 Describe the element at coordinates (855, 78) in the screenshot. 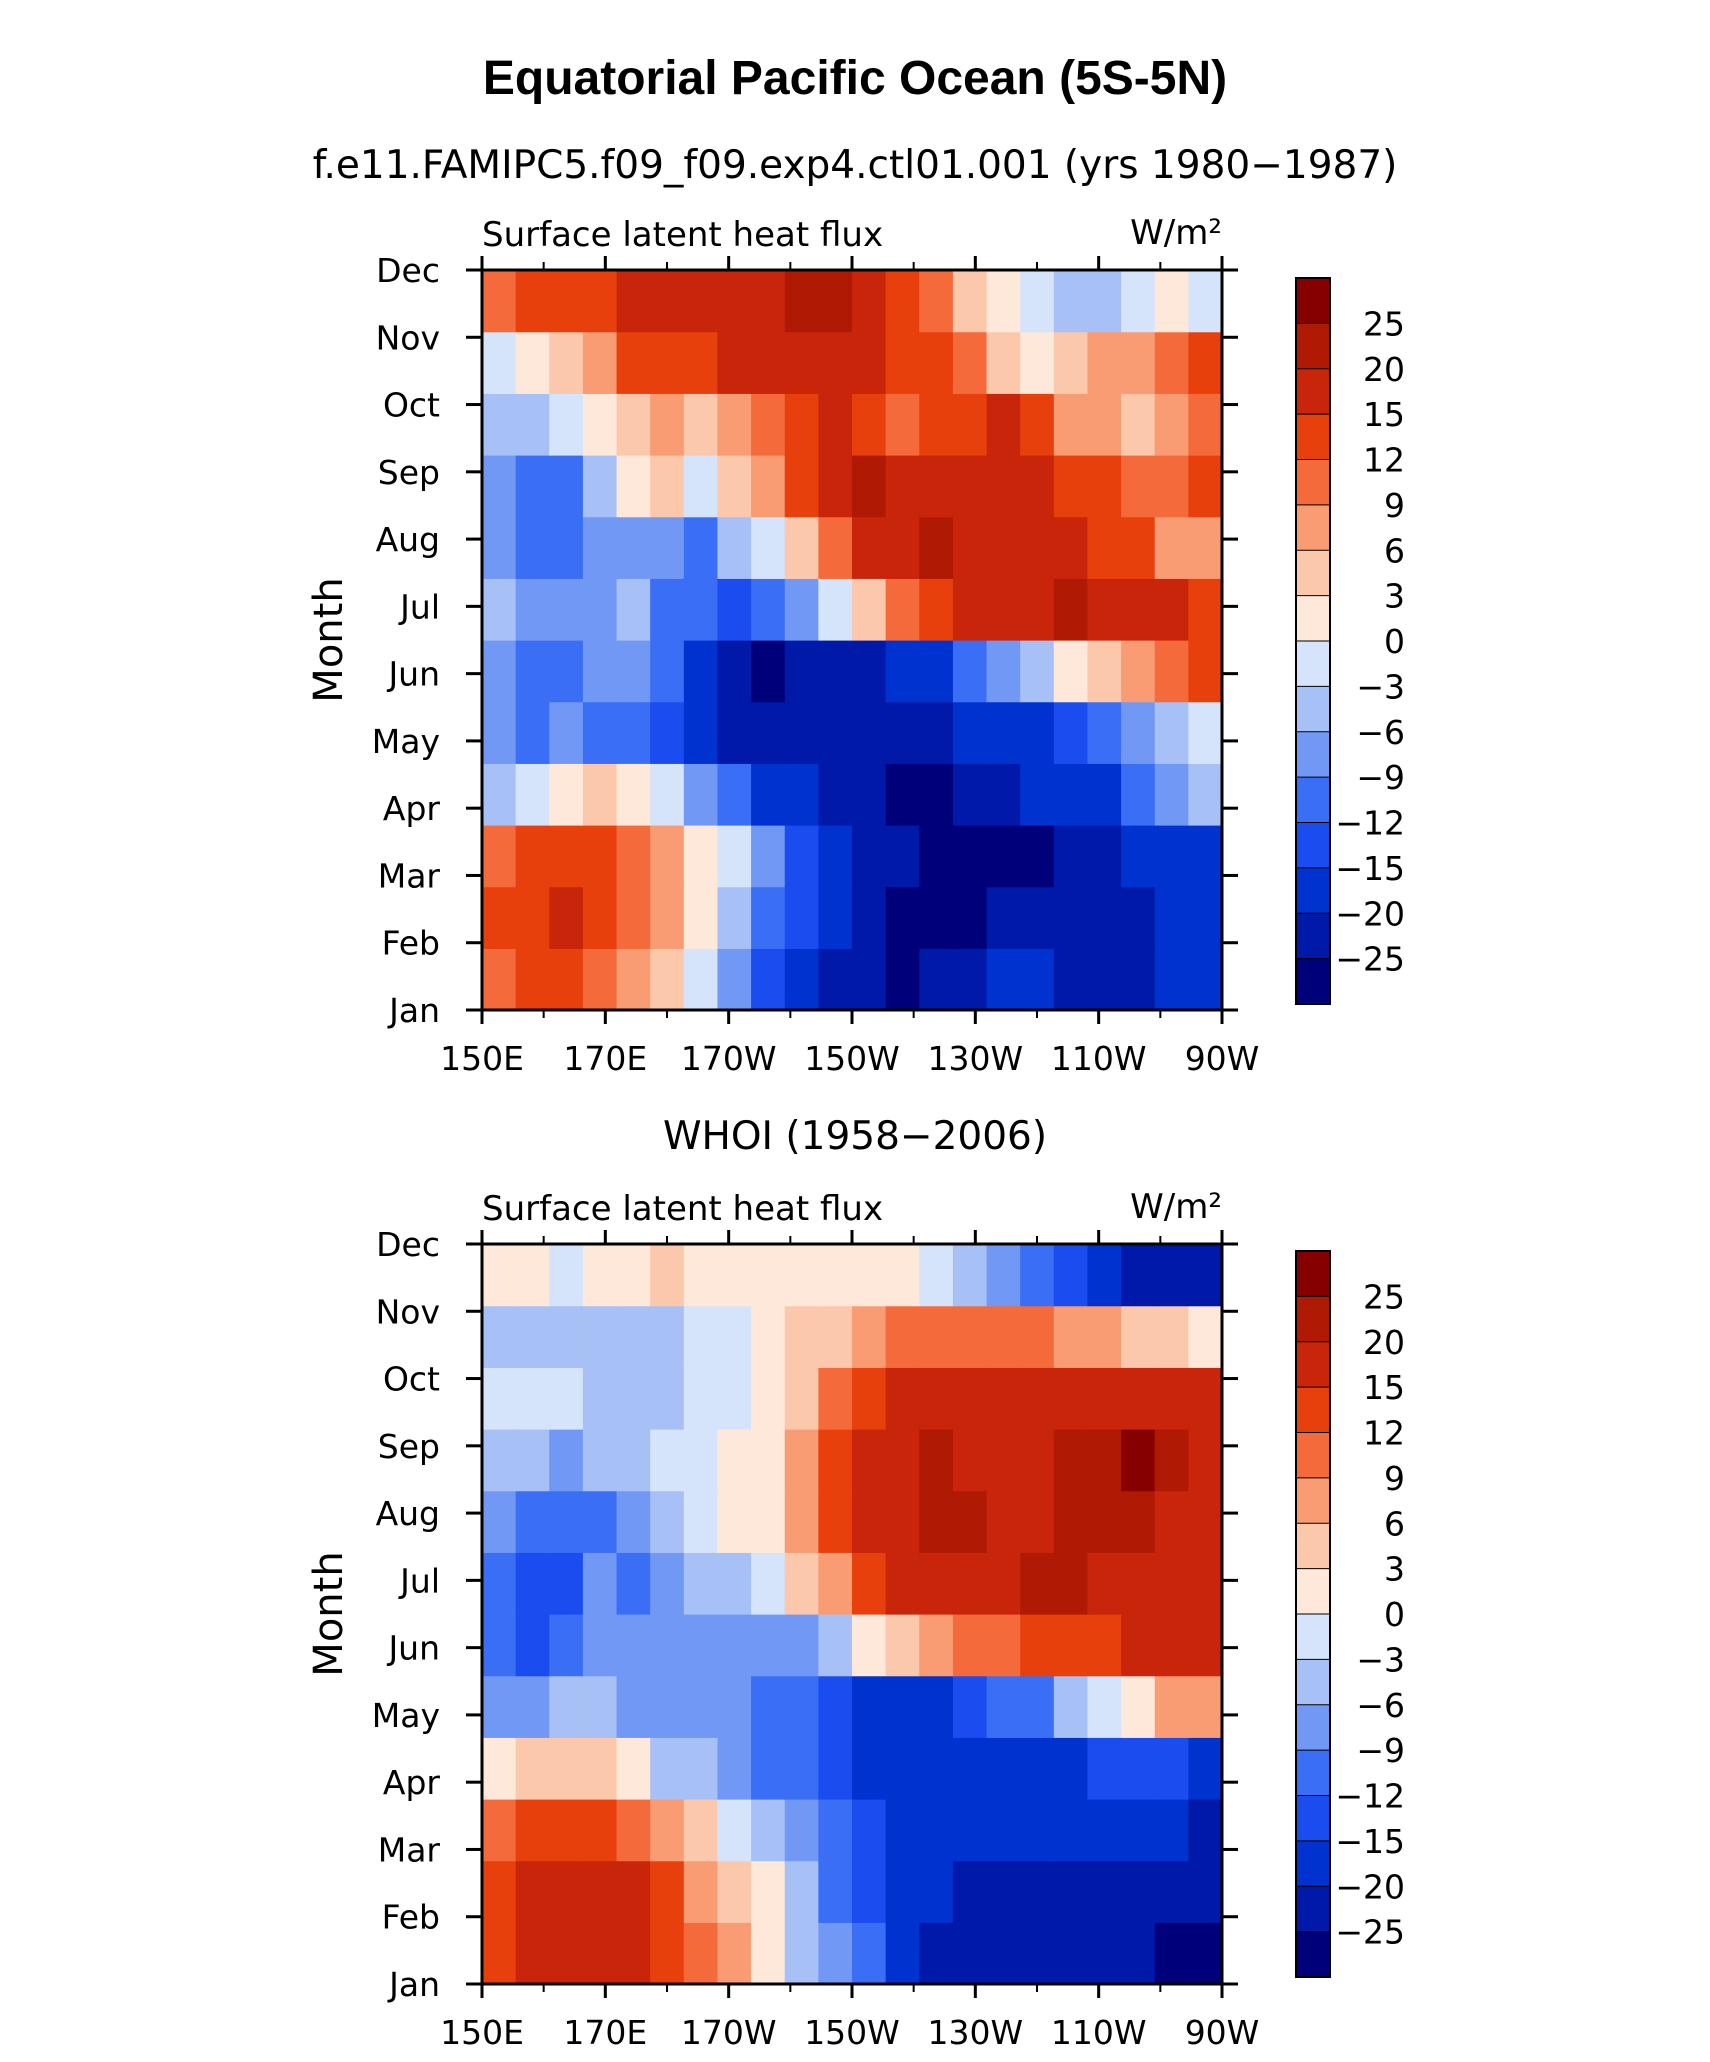

I see `figure-title: Equatorial Pacific Ocean (5S-5N)` at that location.